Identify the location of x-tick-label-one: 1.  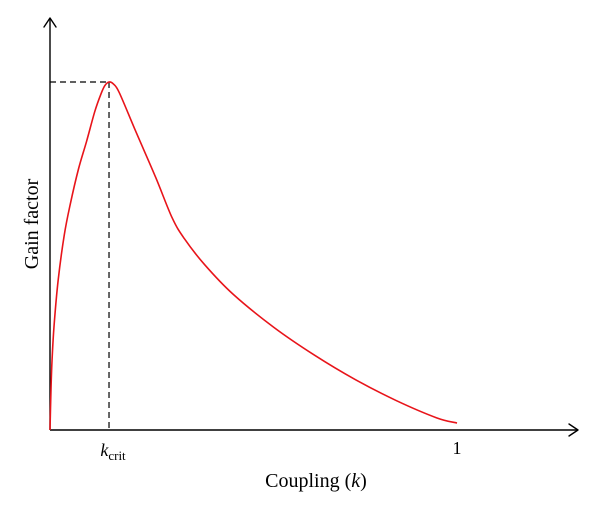
(457, 448).